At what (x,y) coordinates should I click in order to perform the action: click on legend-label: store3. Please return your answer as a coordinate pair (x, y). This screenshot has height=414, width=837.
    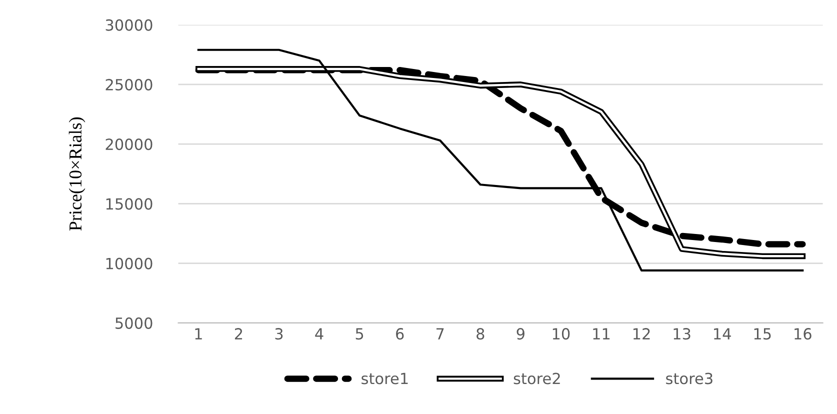
    Looking at the image, I should click on (689, 378).